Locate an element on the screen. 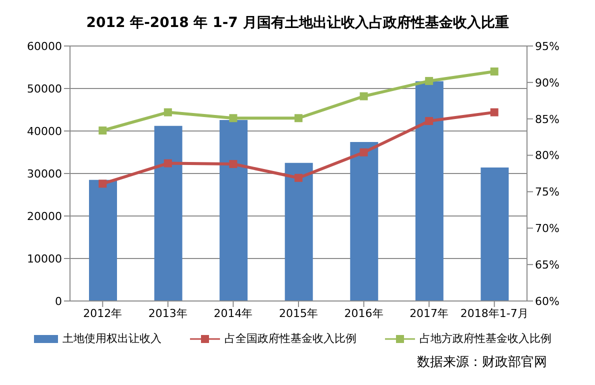 The height and width of the screenshot is (385, 595). y2-tick-label: 90% is located at coordinates (547, 83).